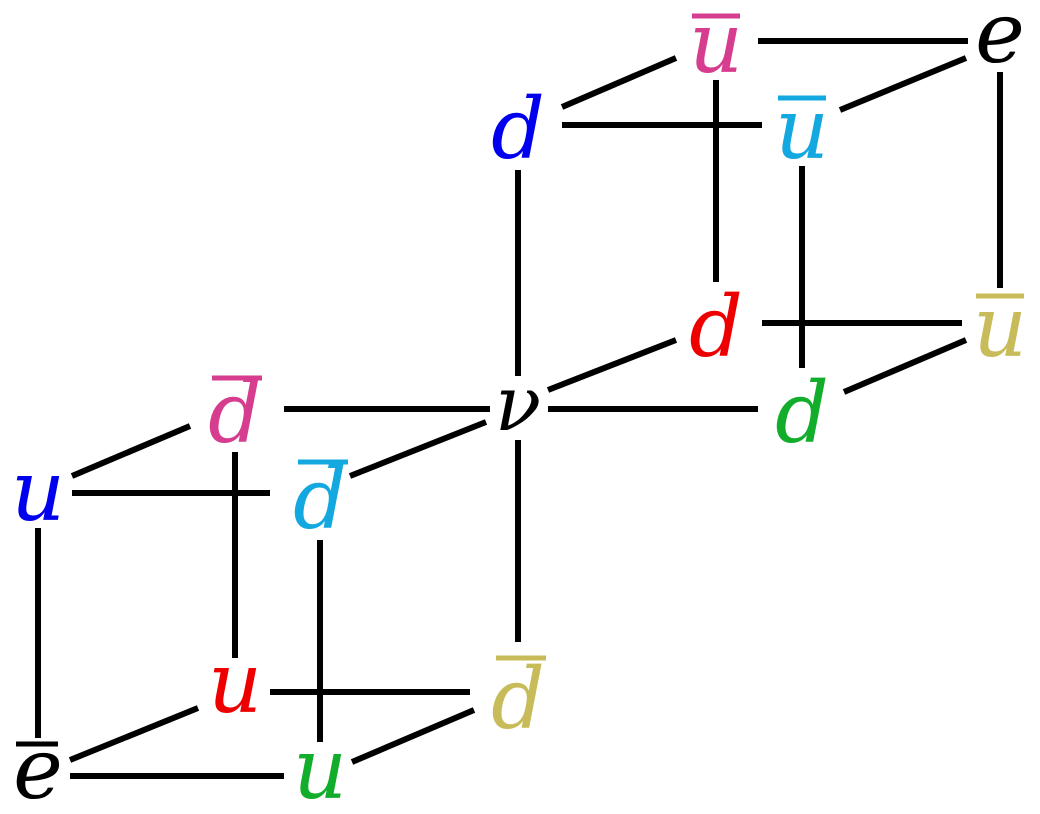 This screenshot has height=814, width=1040. I want to click on node-nu: ν, so click(518, 403).